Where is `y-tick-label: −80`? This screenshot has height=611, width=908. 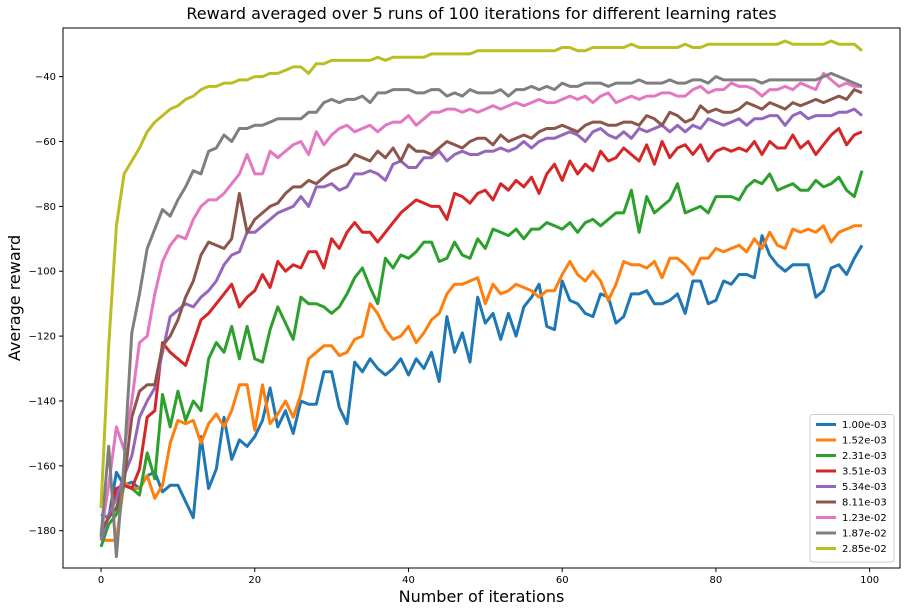
y-tick-label: −80 is located at coordinates (45, 207).